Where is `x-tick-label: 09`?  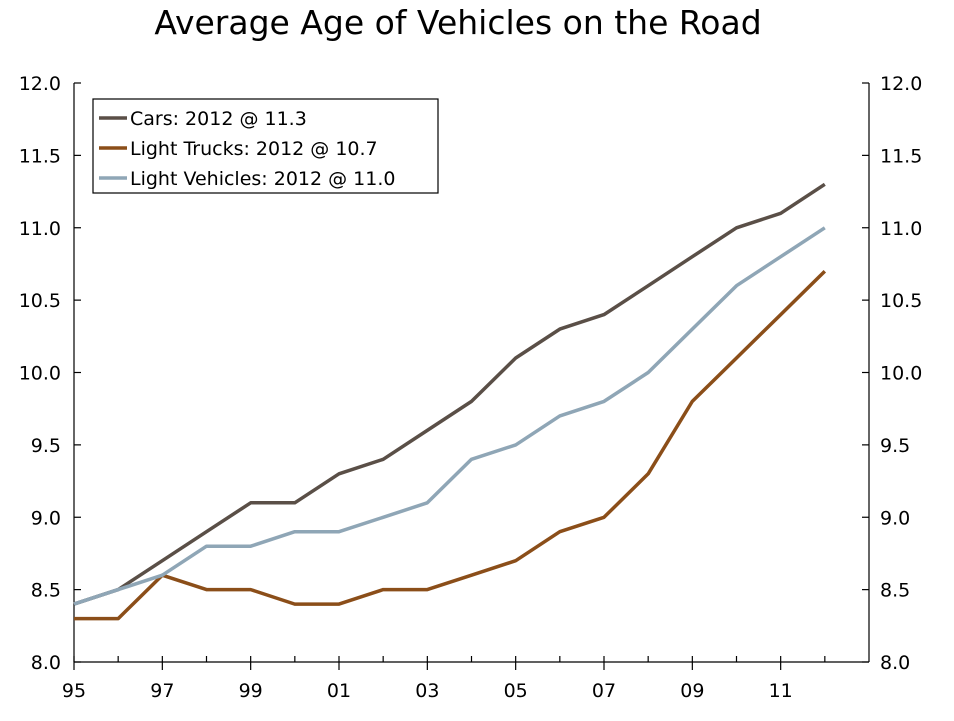
x-tick-label: 09 is located at coordinates (692, 691).